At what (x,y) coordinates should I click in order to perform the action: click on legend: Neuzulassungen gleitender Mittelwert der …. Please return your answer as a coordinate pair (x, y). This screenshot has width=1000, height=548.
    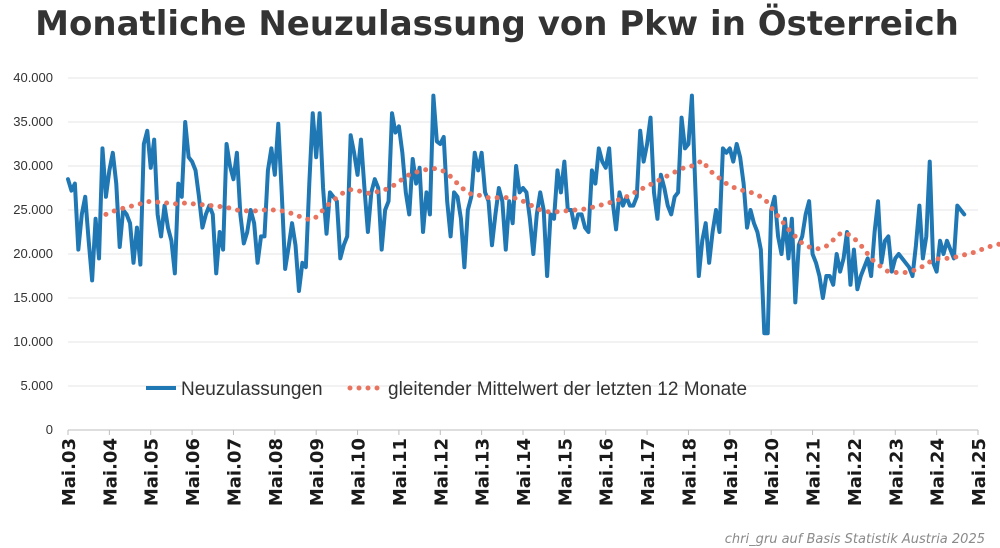
    Looking at the image, I should click on (446, 389).